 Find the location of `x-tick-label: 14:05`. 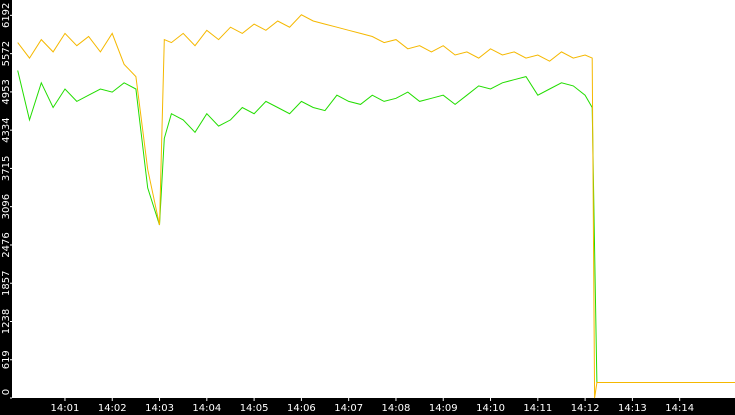

x-tick-label: 14:05 is located at coordinates (254, 408).